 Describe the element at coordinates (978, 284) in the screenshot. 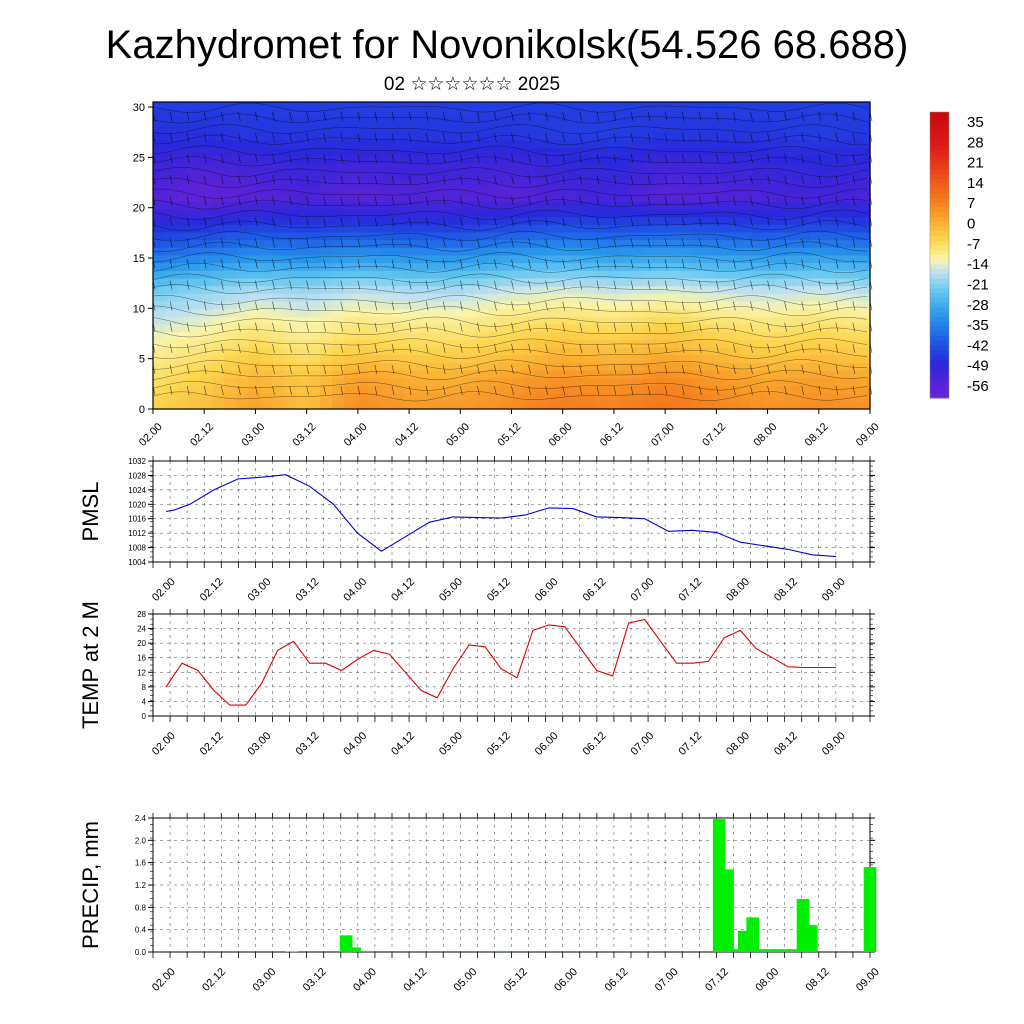

I see `colorbar-label: -21` at that location.